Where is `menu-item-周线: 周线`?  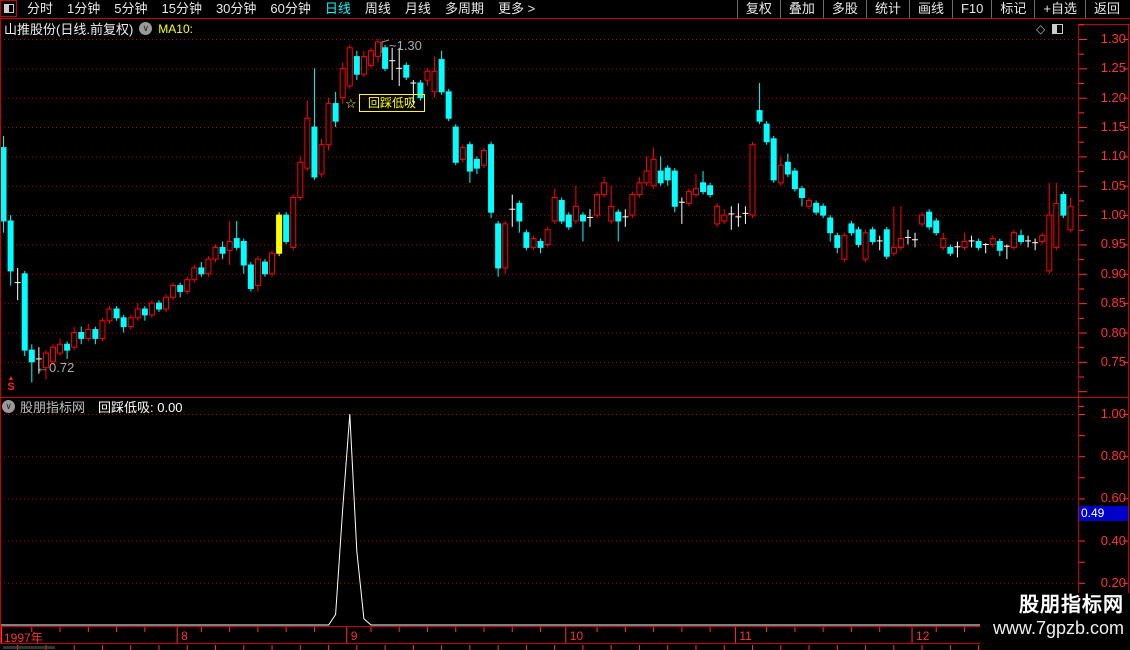 menu-item-周线: 周线 is located at coordinates (377, 8).